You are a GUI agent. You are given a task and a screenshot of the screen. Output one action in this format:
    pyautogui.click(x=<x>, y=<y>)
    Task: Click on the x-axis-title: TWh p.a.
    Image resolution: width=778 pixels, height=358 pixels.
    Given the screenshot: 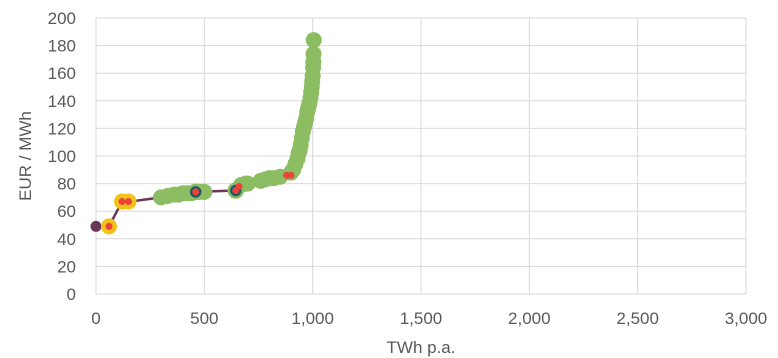 What is the action you would take?
    pyautogui.click(x=421, y=347)
    